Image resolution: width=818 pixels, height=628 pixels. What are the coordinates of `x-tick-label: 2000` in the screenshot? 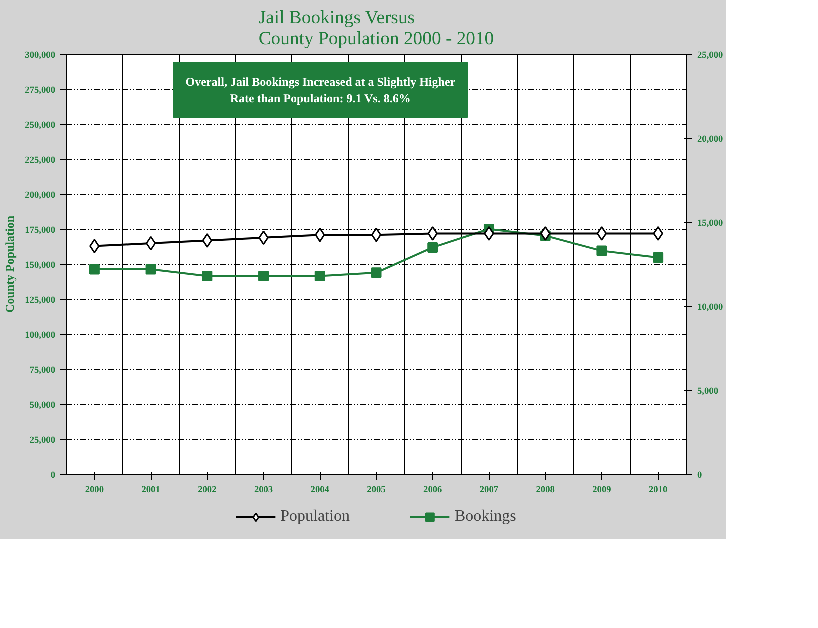 It's located at (94, 491).